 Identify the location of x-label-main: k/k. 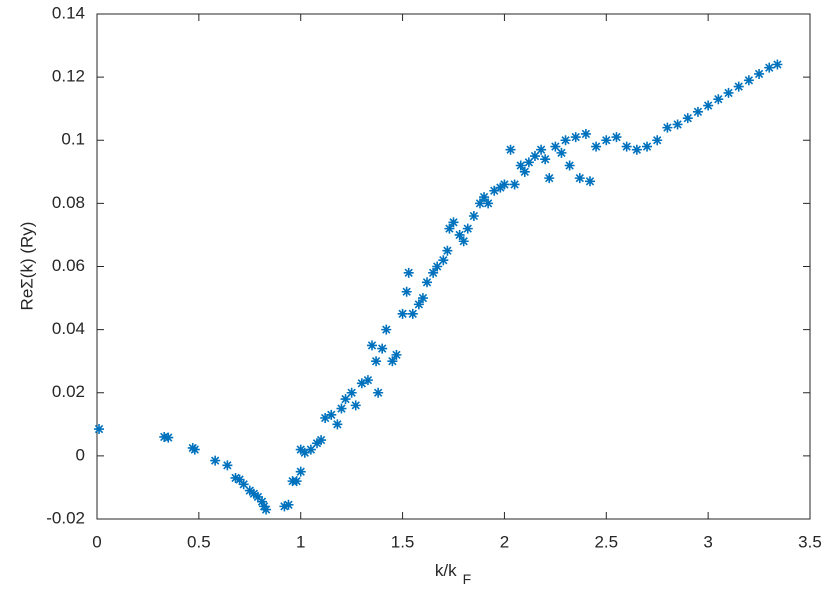
(446, 570).